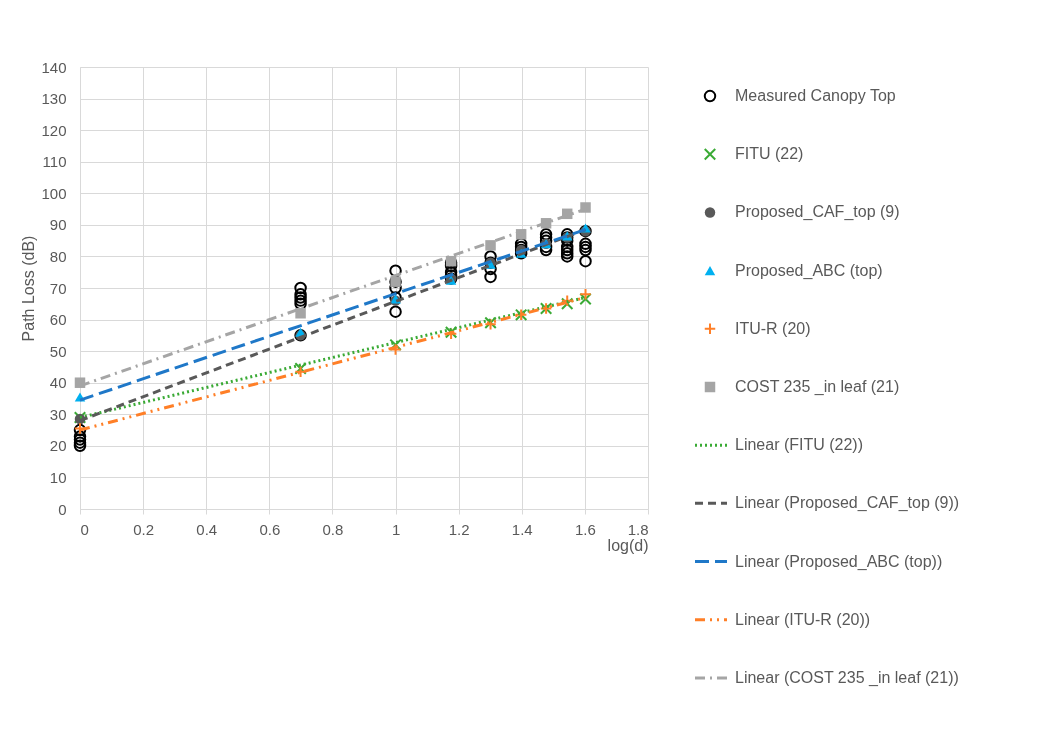 This screenshot has height=733, width=1062. What do you see at coordinates (58, 256) in the screenshot?
I see `y-tick-label: 80` at bounding box center [58, 256].